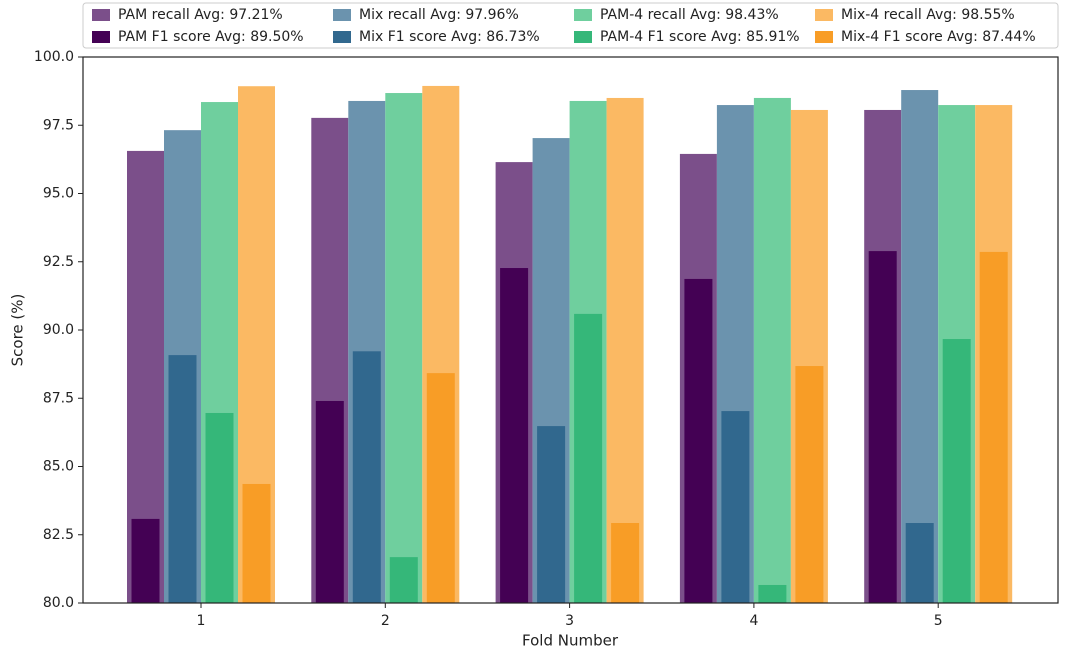  Describe the element at coordinates (58, 262) in the screenshot. I see `y-tick-label: 92.5` at that location.